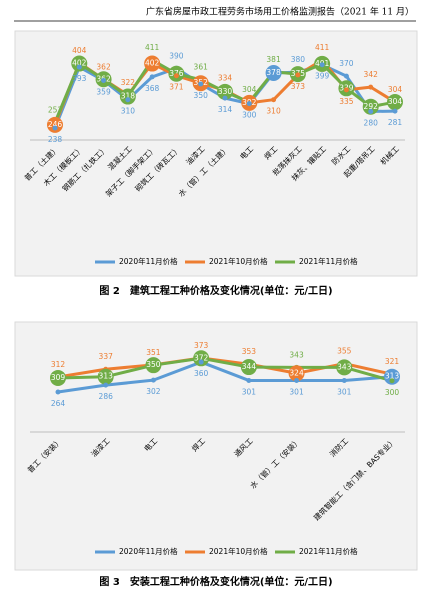 The image size is (431, 604). What do you see at coordinates (106, 396) in the screenshot?
I see `data-label: 286` at bounding box center [106, 396].